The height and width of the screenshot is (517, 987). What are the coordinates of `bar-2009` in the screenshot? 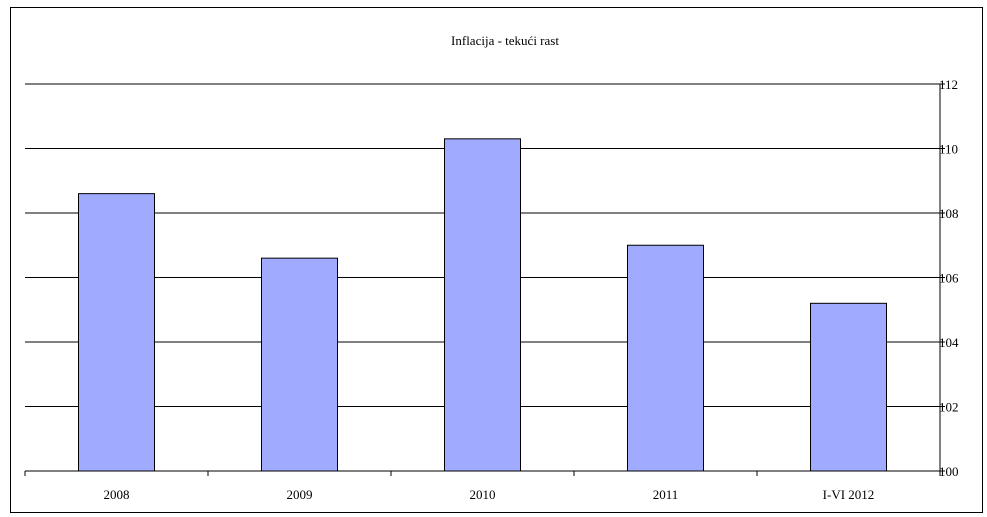 It's located at (299, 364).